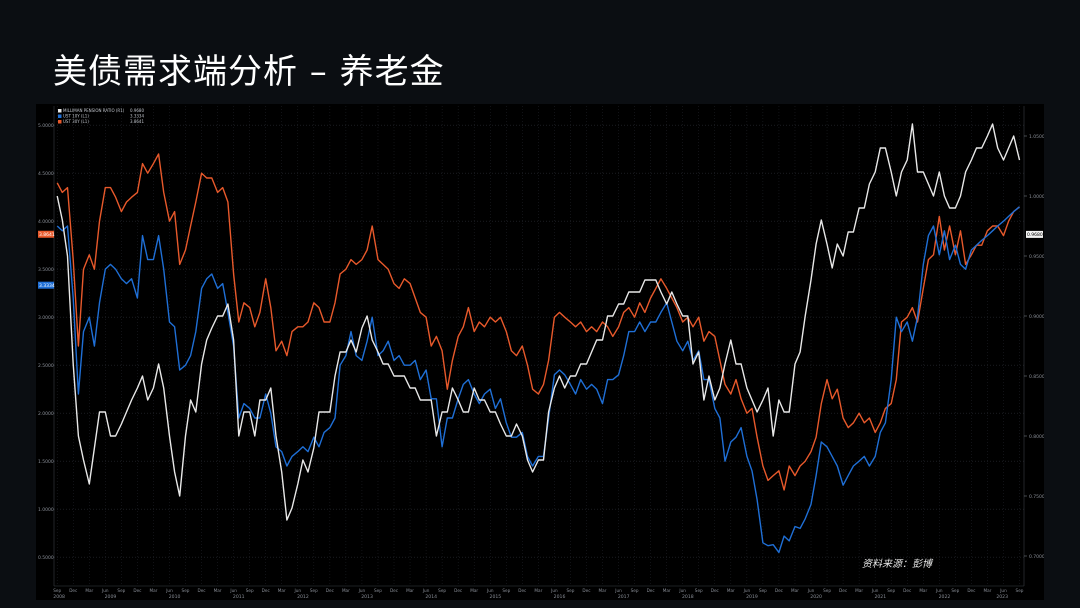  What do you see at coordinates (137, 116) in the screenshot?
I see `legend-value: 3.3334` at bounding box center [137, 116].